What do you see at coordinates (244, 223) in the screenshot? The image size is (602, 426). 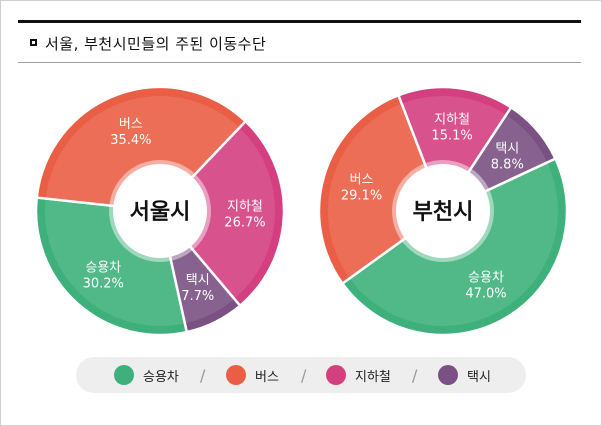 I see `slice-value-label: 26.7%` at bounding box center [244, 223].